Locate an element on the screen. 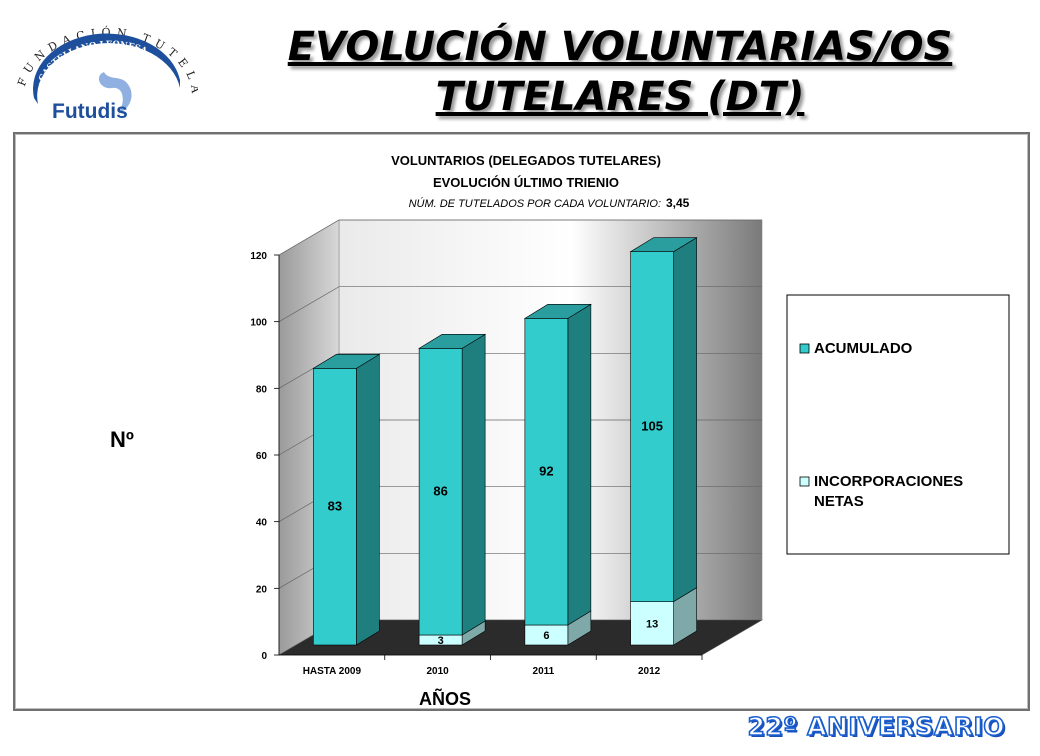 The width and height of the screenshot is (1040, 756). legend-label-incorporaciones-line-1: INCORPORACIONES is located at coordinates (888, 481).